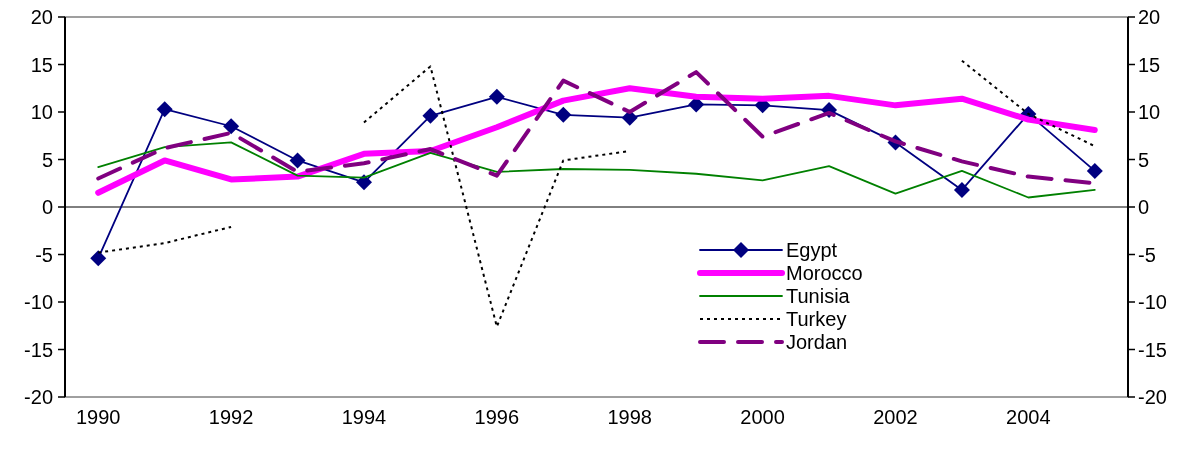  I want to click on y2-tick-label: -5, so click(1147, 254).